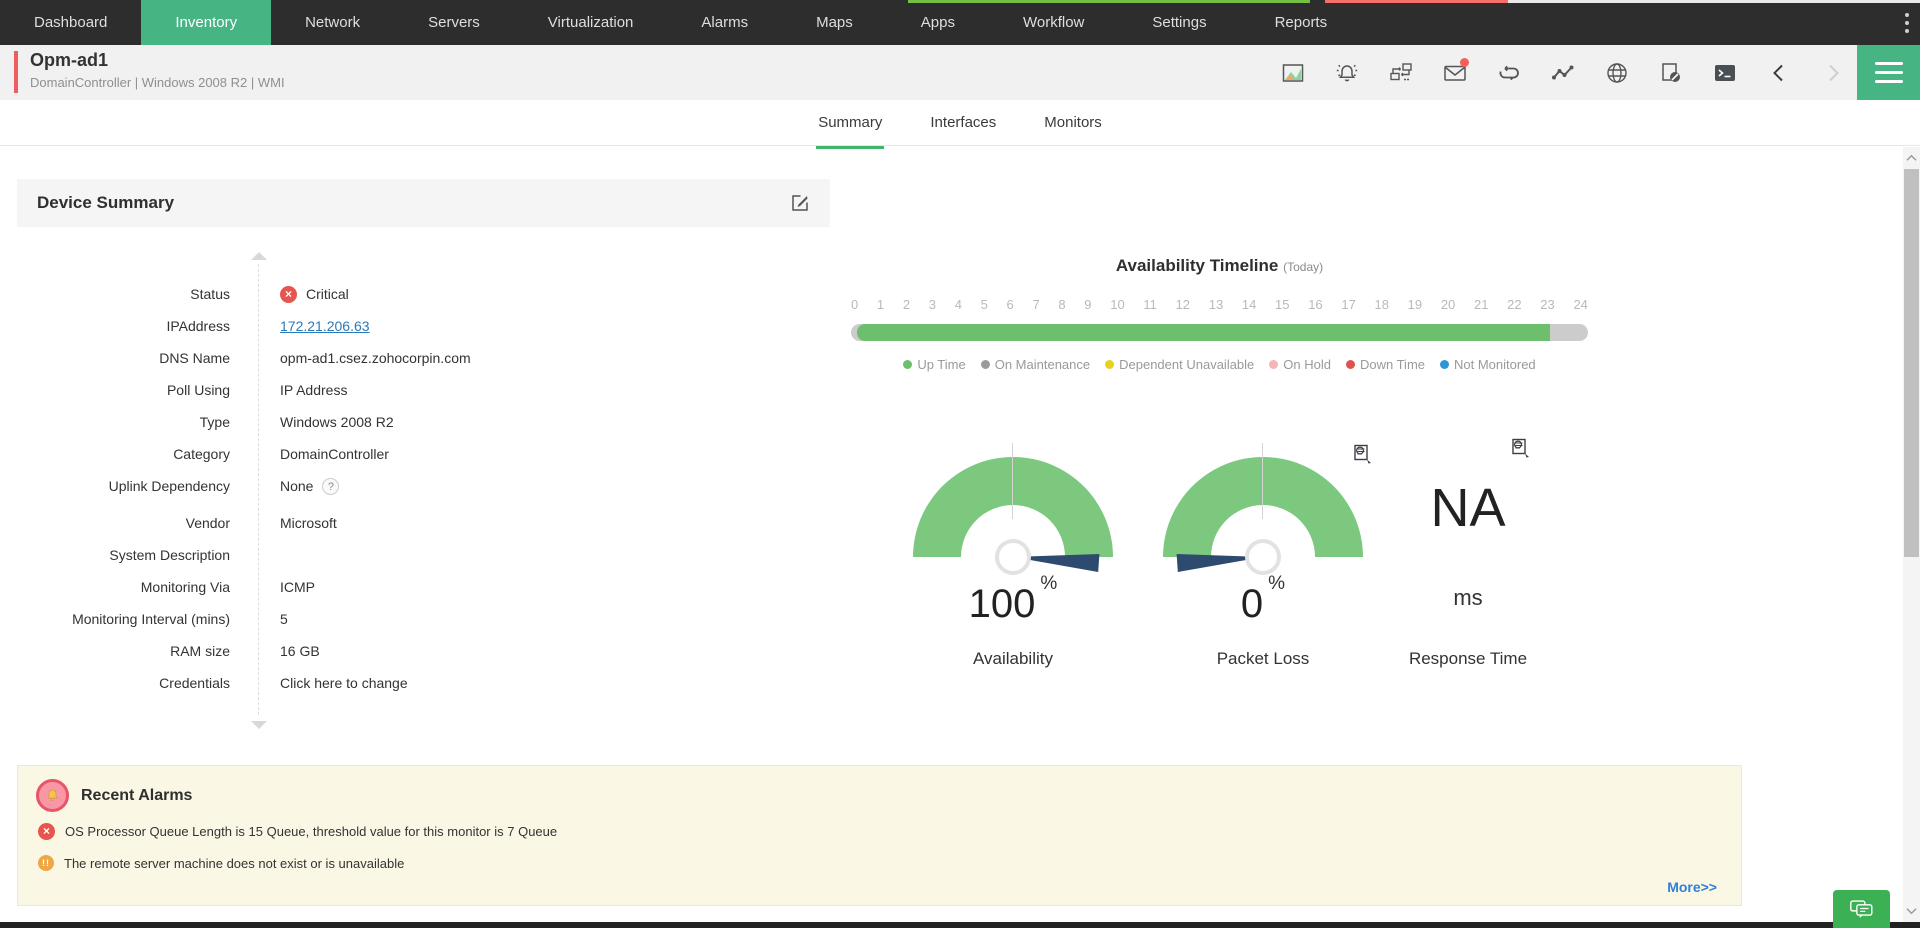  What do you see at coordinates (1179, 22) in the screenshot?
I see `nav-item-settings: Settings` at bounding box center [1179, 22].